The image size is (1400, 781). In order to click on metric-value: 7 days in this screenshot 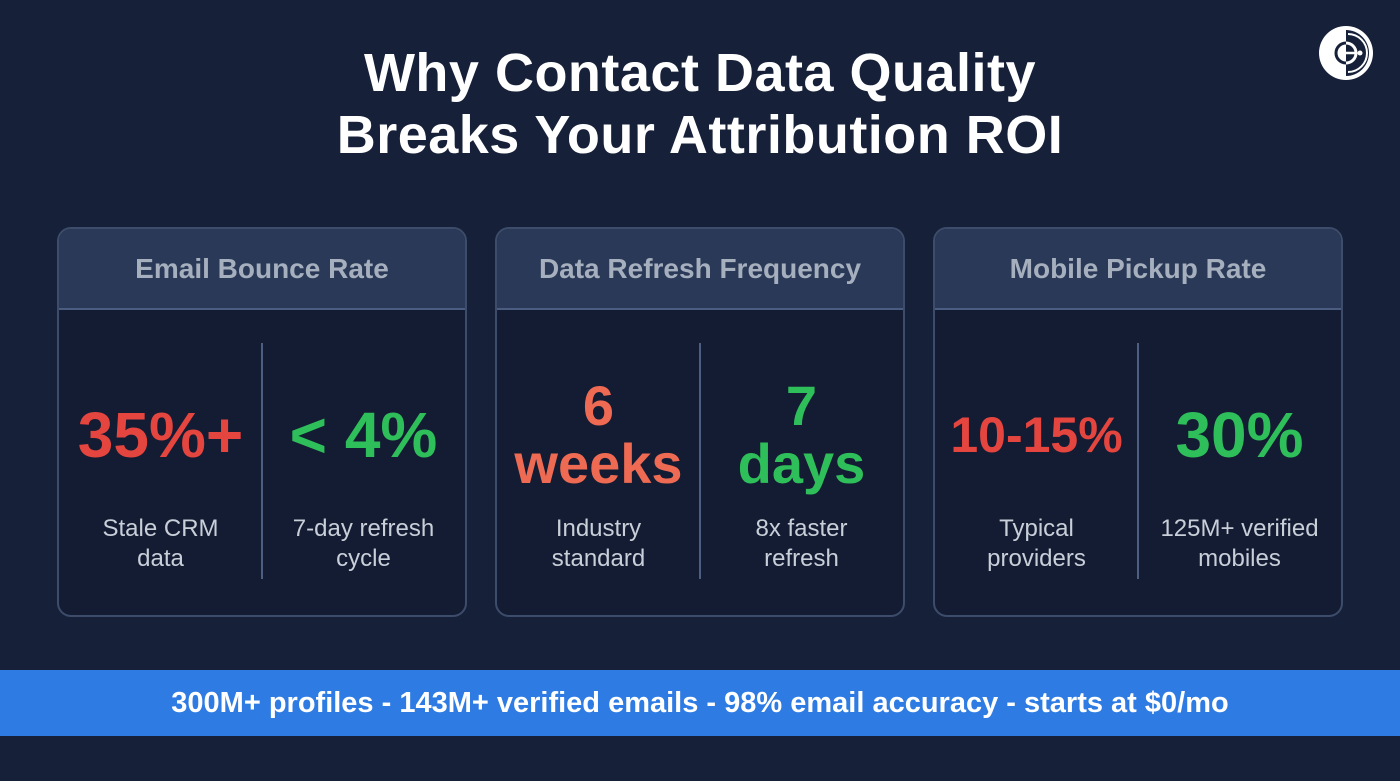, I will do `click(801, 434)`.